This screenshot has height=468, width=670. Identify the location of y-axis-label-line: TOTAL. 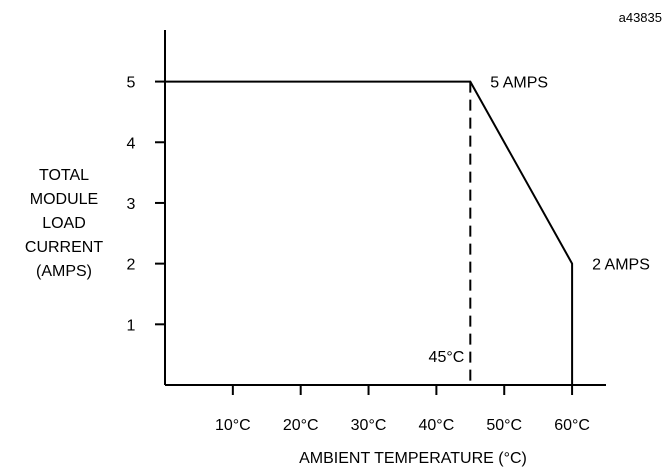
(64, 175).